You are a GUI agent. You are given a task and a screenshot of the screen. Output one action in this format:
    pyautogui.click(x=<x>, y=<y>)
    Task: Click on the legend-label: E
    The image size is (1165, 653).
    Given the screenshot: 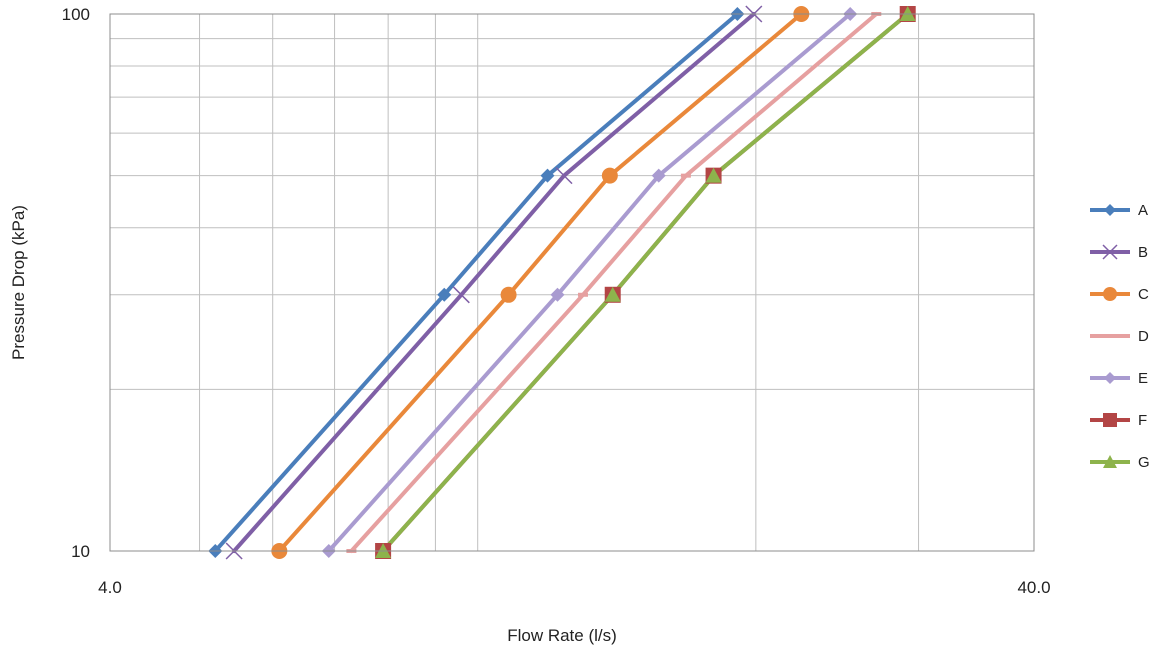 What is the action you would take?
    pyautogui.click(x=1143, y=378)
    